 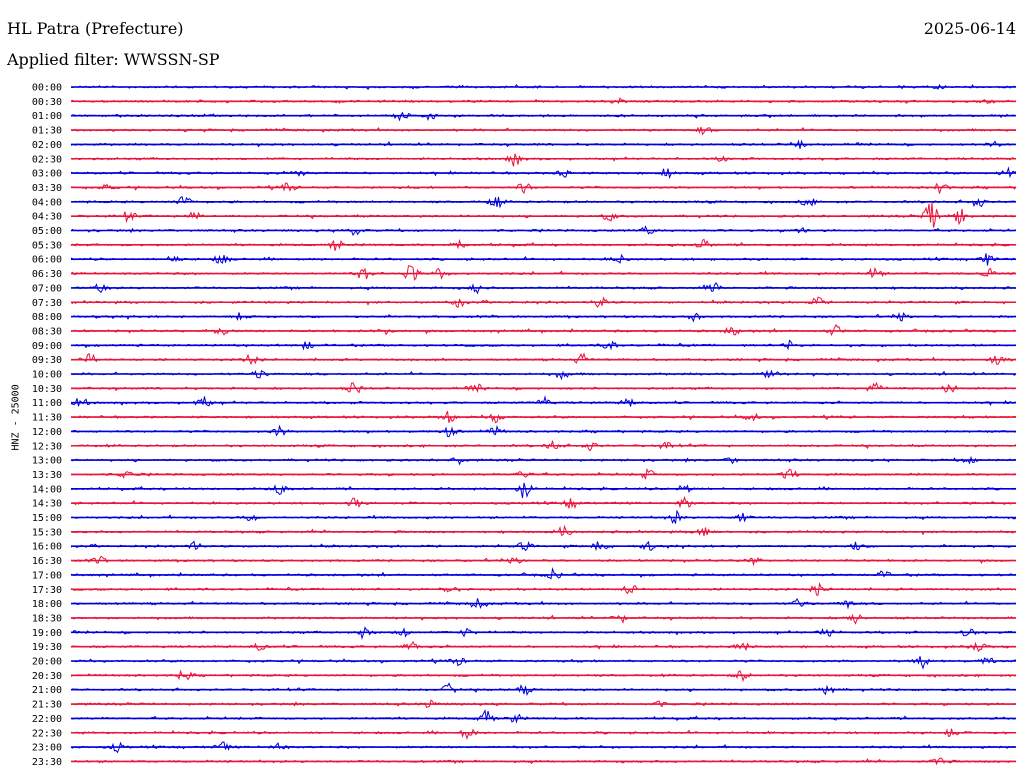 What do you see at coordinates (47, 360) in the screenshot?
I see `time-tick-label: 09:30` at bounding box center [47, 360].